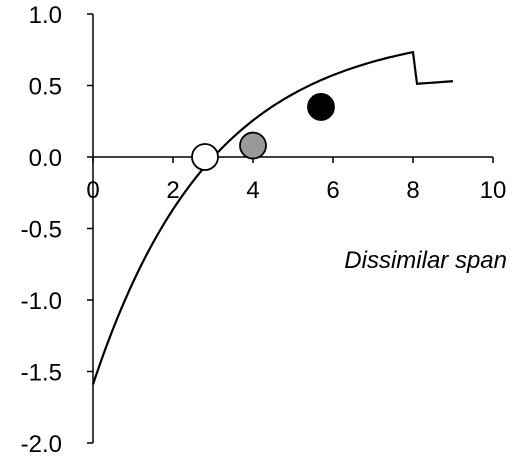  What do you see at coordinates (412, 190) in the screenshot?
I see `x-tick-label: 8` at bounding box center [412, 190].